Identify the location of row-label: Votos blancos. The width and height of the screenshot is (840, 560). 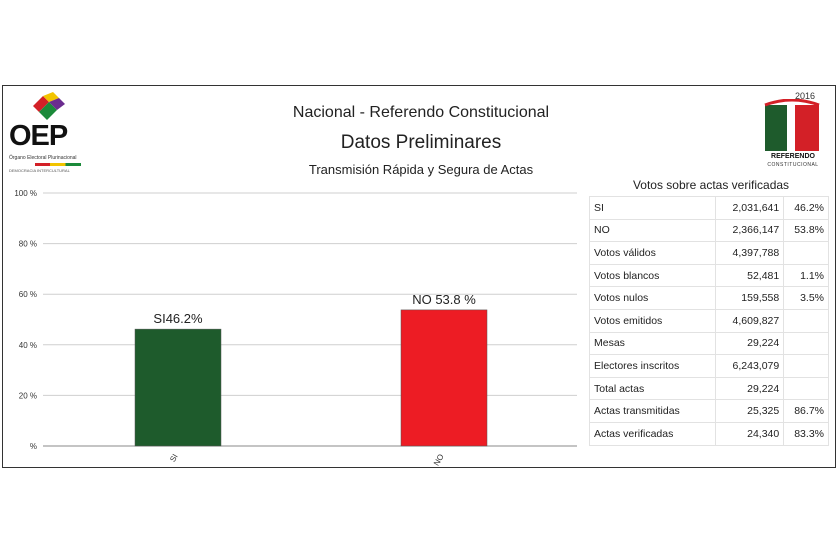
(652, 275).